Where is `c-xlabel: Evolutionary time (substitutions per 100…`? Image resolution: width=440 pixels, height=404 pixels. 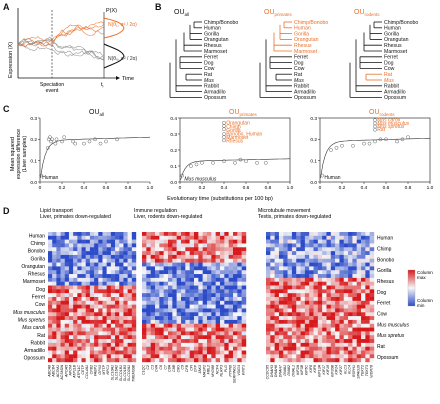
c-xlabel: Evolutionary time (substitutions per 100… is located at coordinates (220, 199).